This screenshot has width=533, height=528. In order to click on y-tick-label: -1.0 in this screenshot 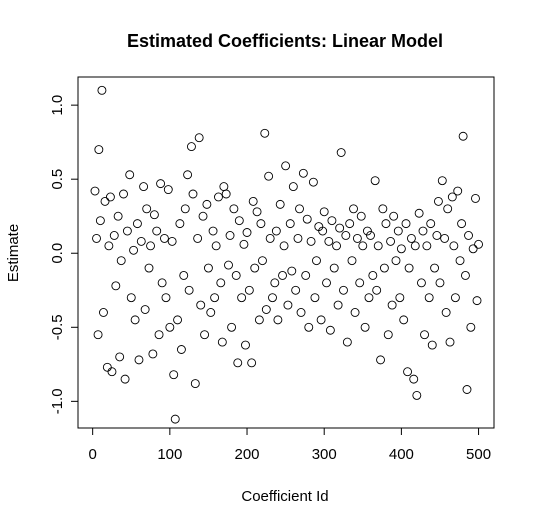, I will do `click(57, 401)`.